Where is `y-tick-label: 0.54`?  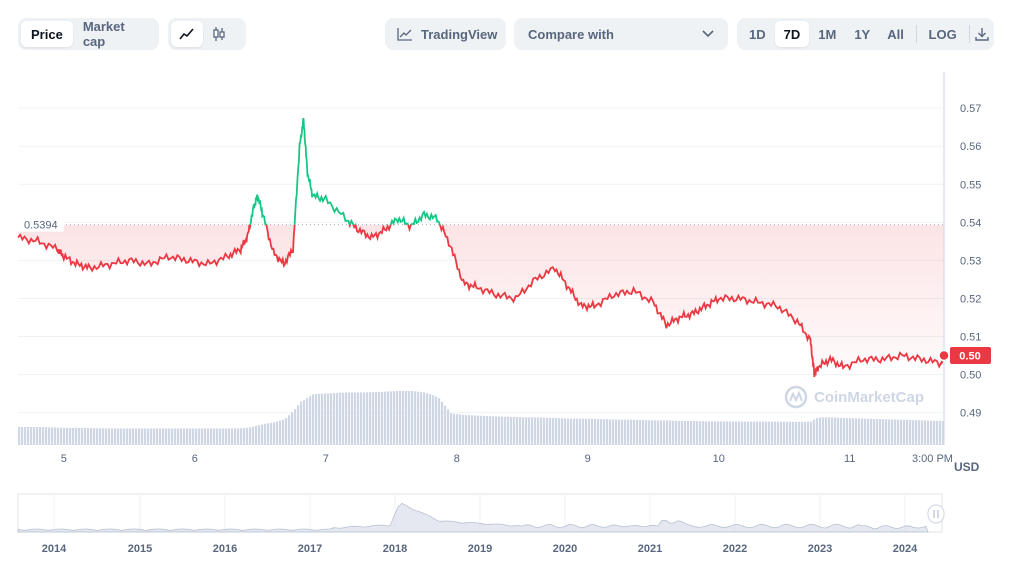
y-tick-label: 0.54 is located at coordinates (970, 223).